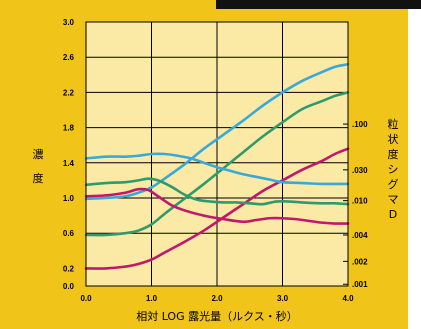 Image resolution: width=421 pixels, height=329 pixels. What do you see at coordinates (69, 154) in the screenshot?
I see `y-tick-labels: 0.0 0.2 0.6 1.0 1.4 1.8 2.2 2.6 3.0` at bounding box center [69, 154].